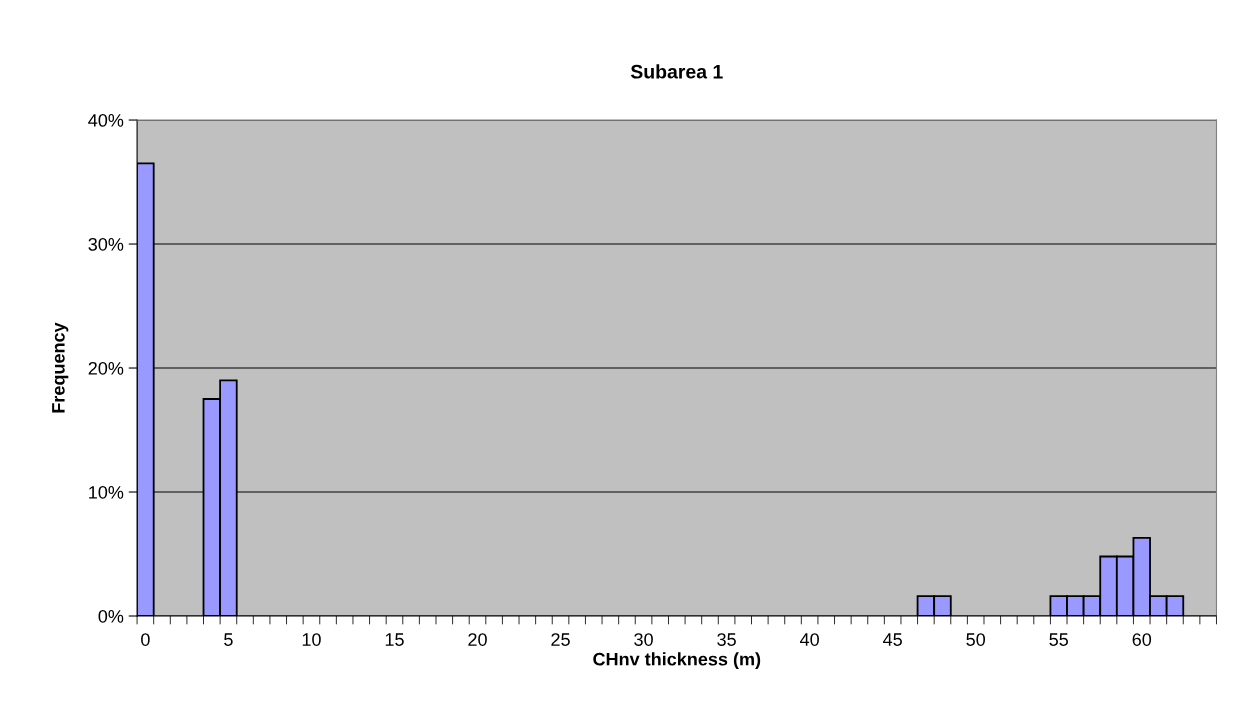  Describe the element at coordinates (394, 639) in the screenshot. I see `x-tick-label: 15` at that location.